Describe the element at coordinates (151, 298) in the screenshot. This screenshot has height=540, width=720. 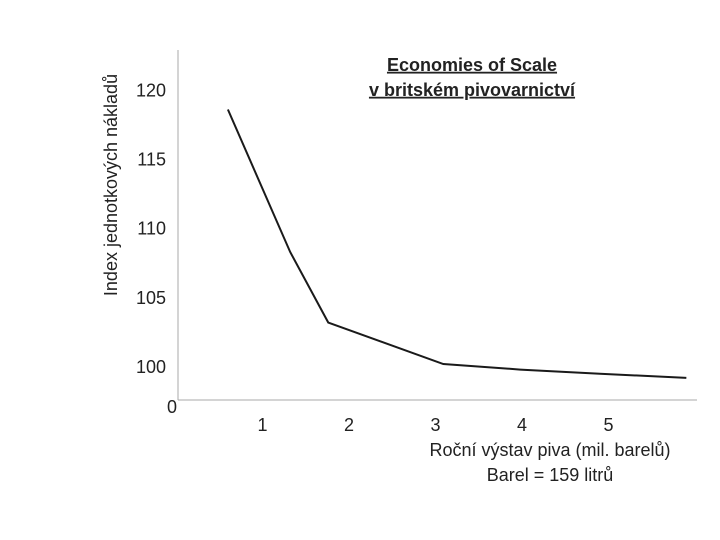
I see `y-tick-label: 105` at that location.